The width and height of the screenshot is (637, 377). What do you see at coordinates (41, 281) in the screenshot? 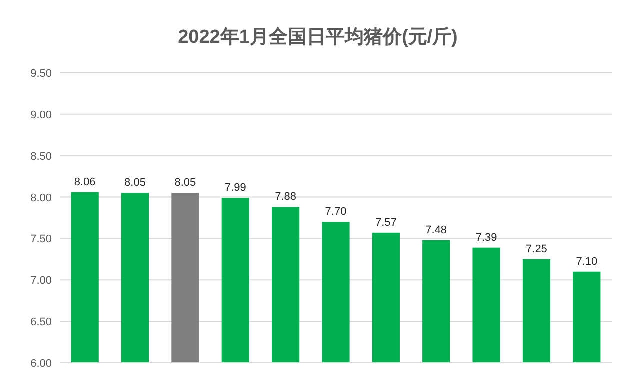
I see `y-tick-label: 7.00` at bounding box center [41, 281].